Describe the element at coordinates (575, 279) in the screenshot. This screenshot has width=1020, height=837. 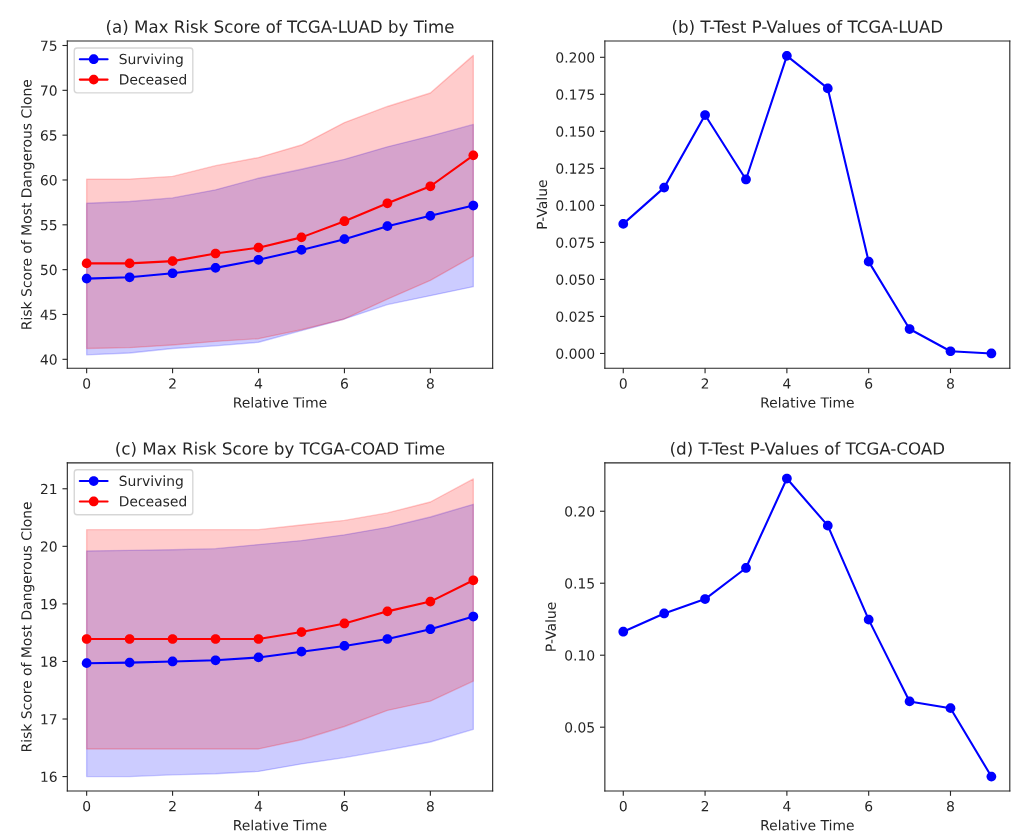
I see `y-tick-label: 0.050` at that location.